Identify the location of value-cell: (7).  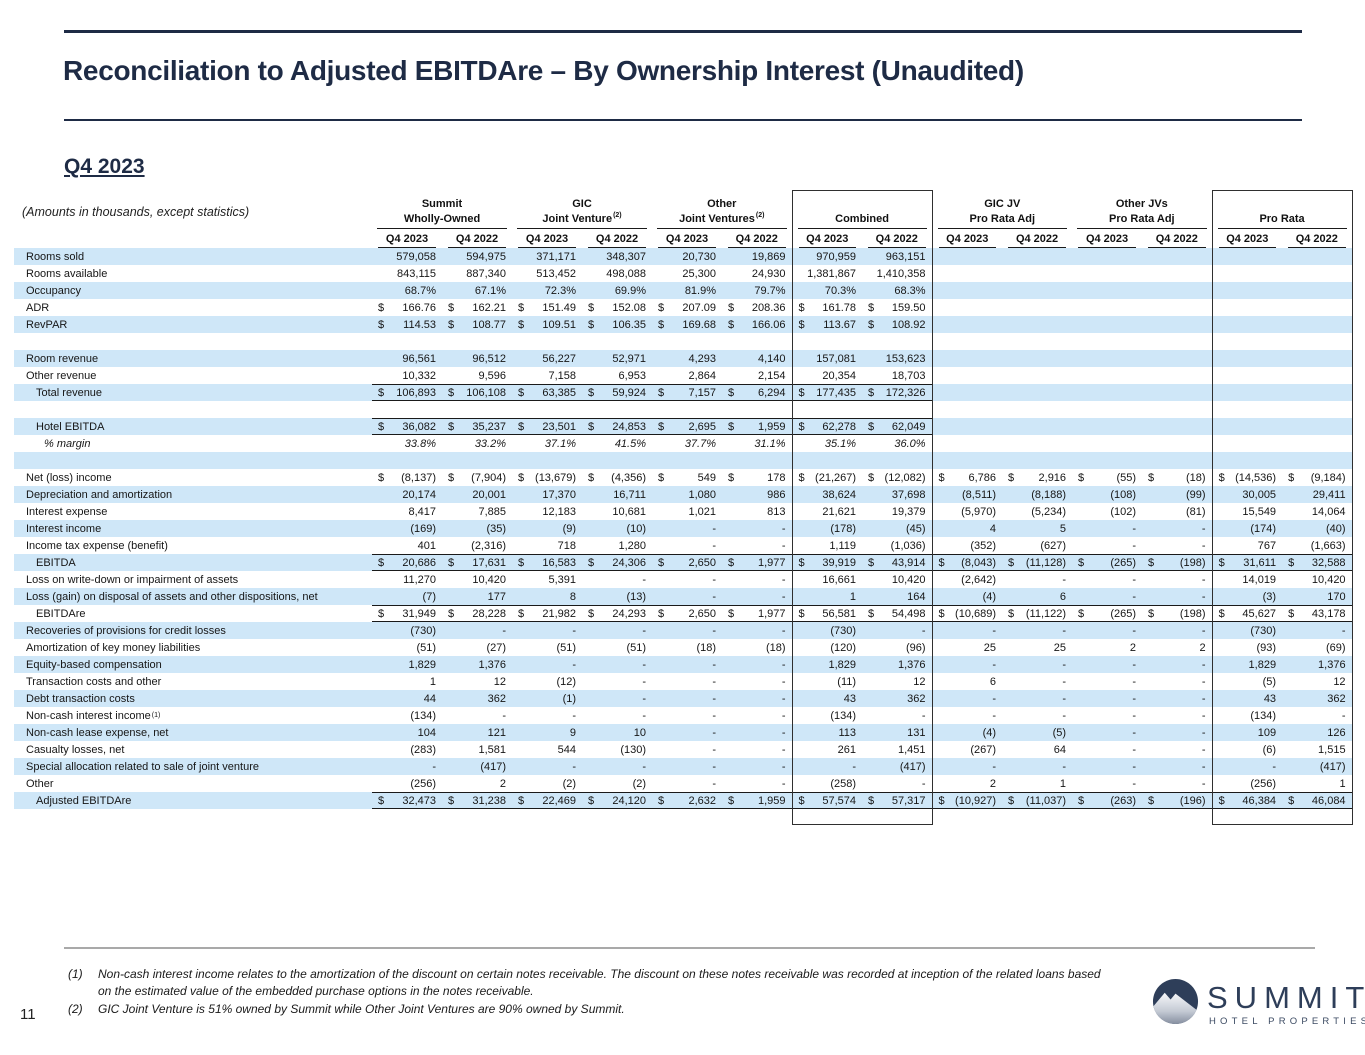
(407, 596).